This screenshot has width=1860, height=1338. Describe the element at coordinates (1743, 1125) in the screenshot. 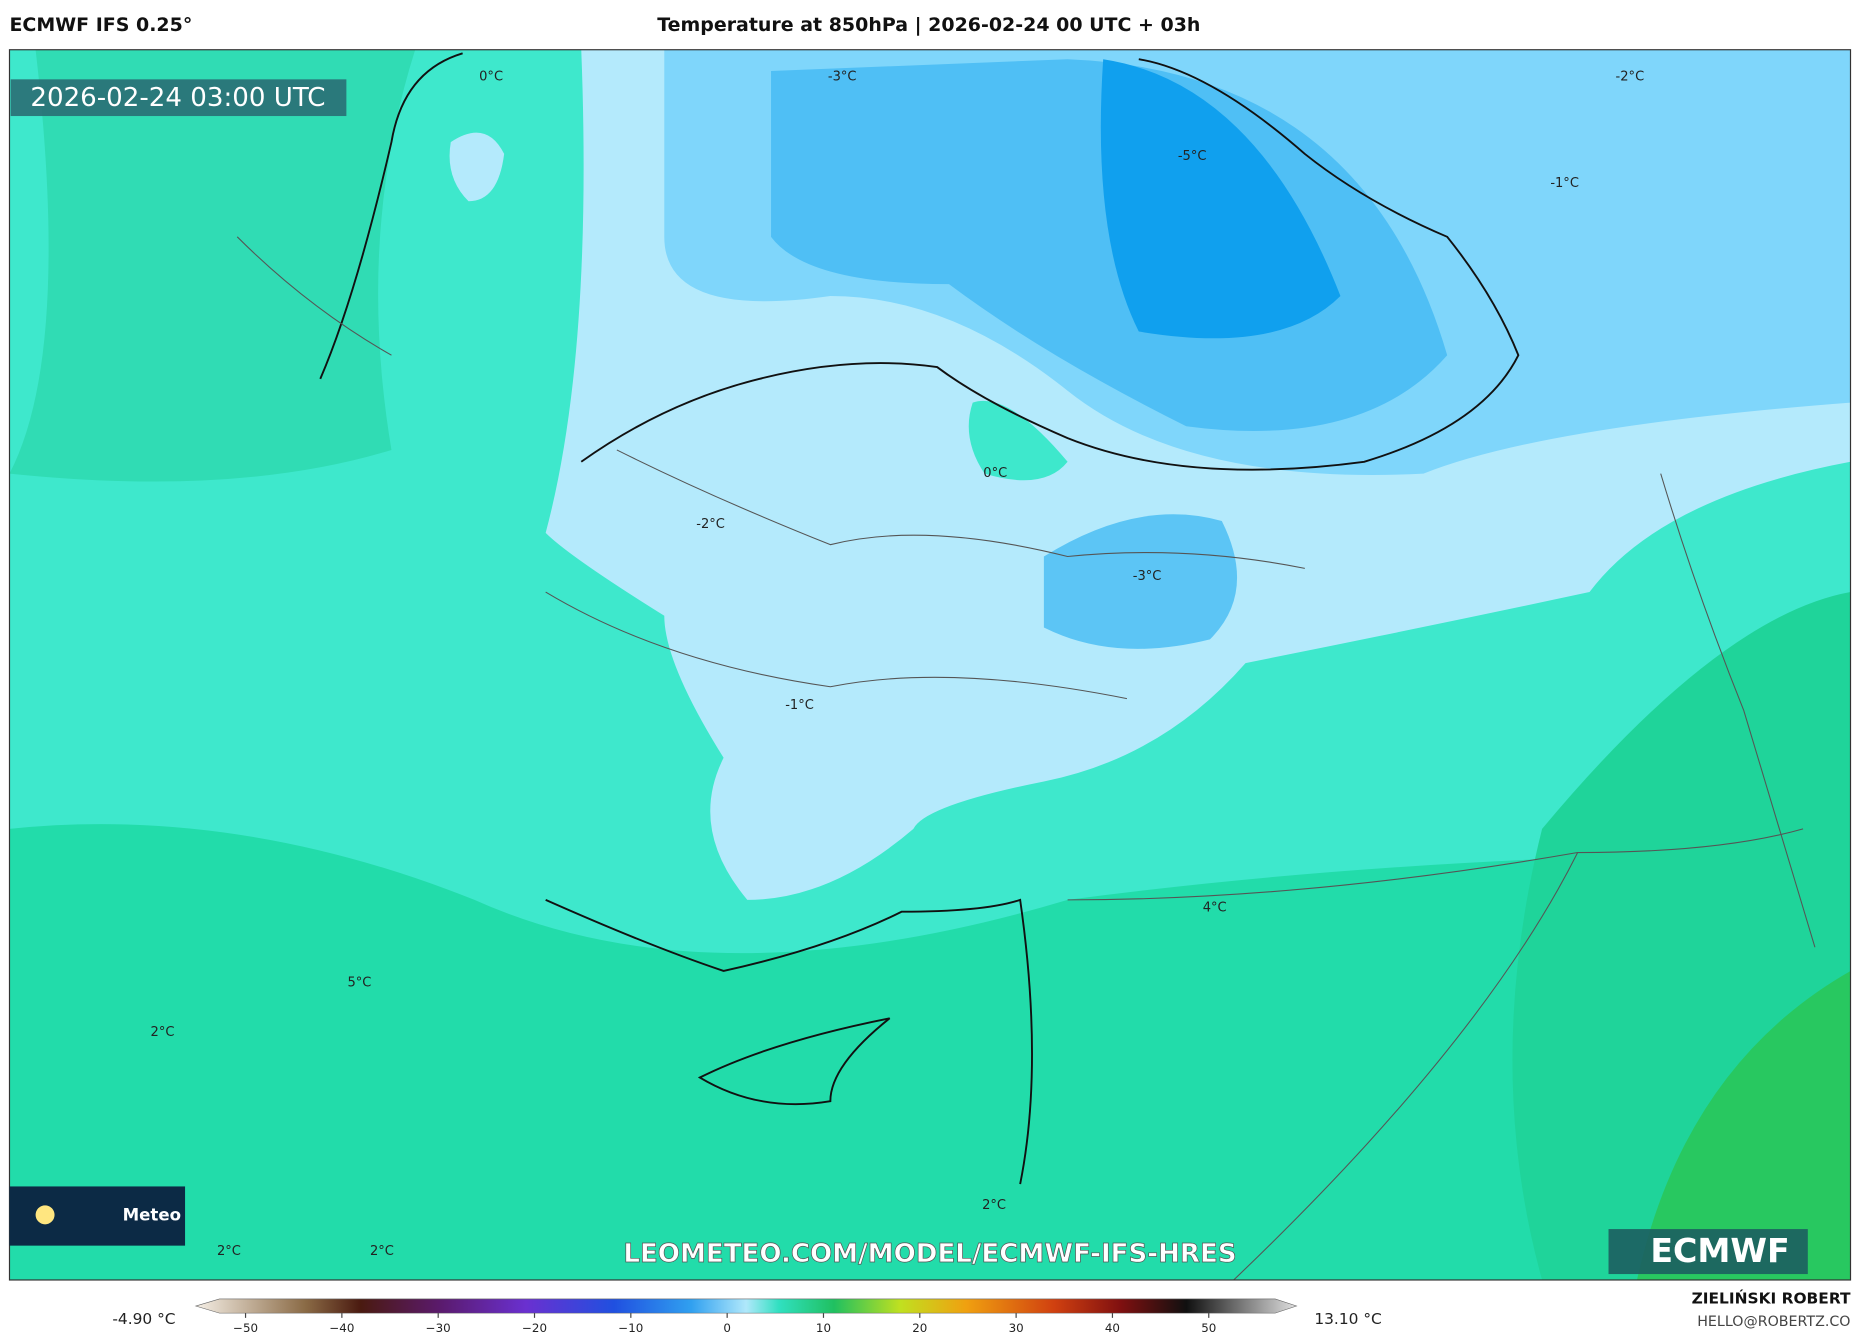

I see `warmest-zone` at that location.